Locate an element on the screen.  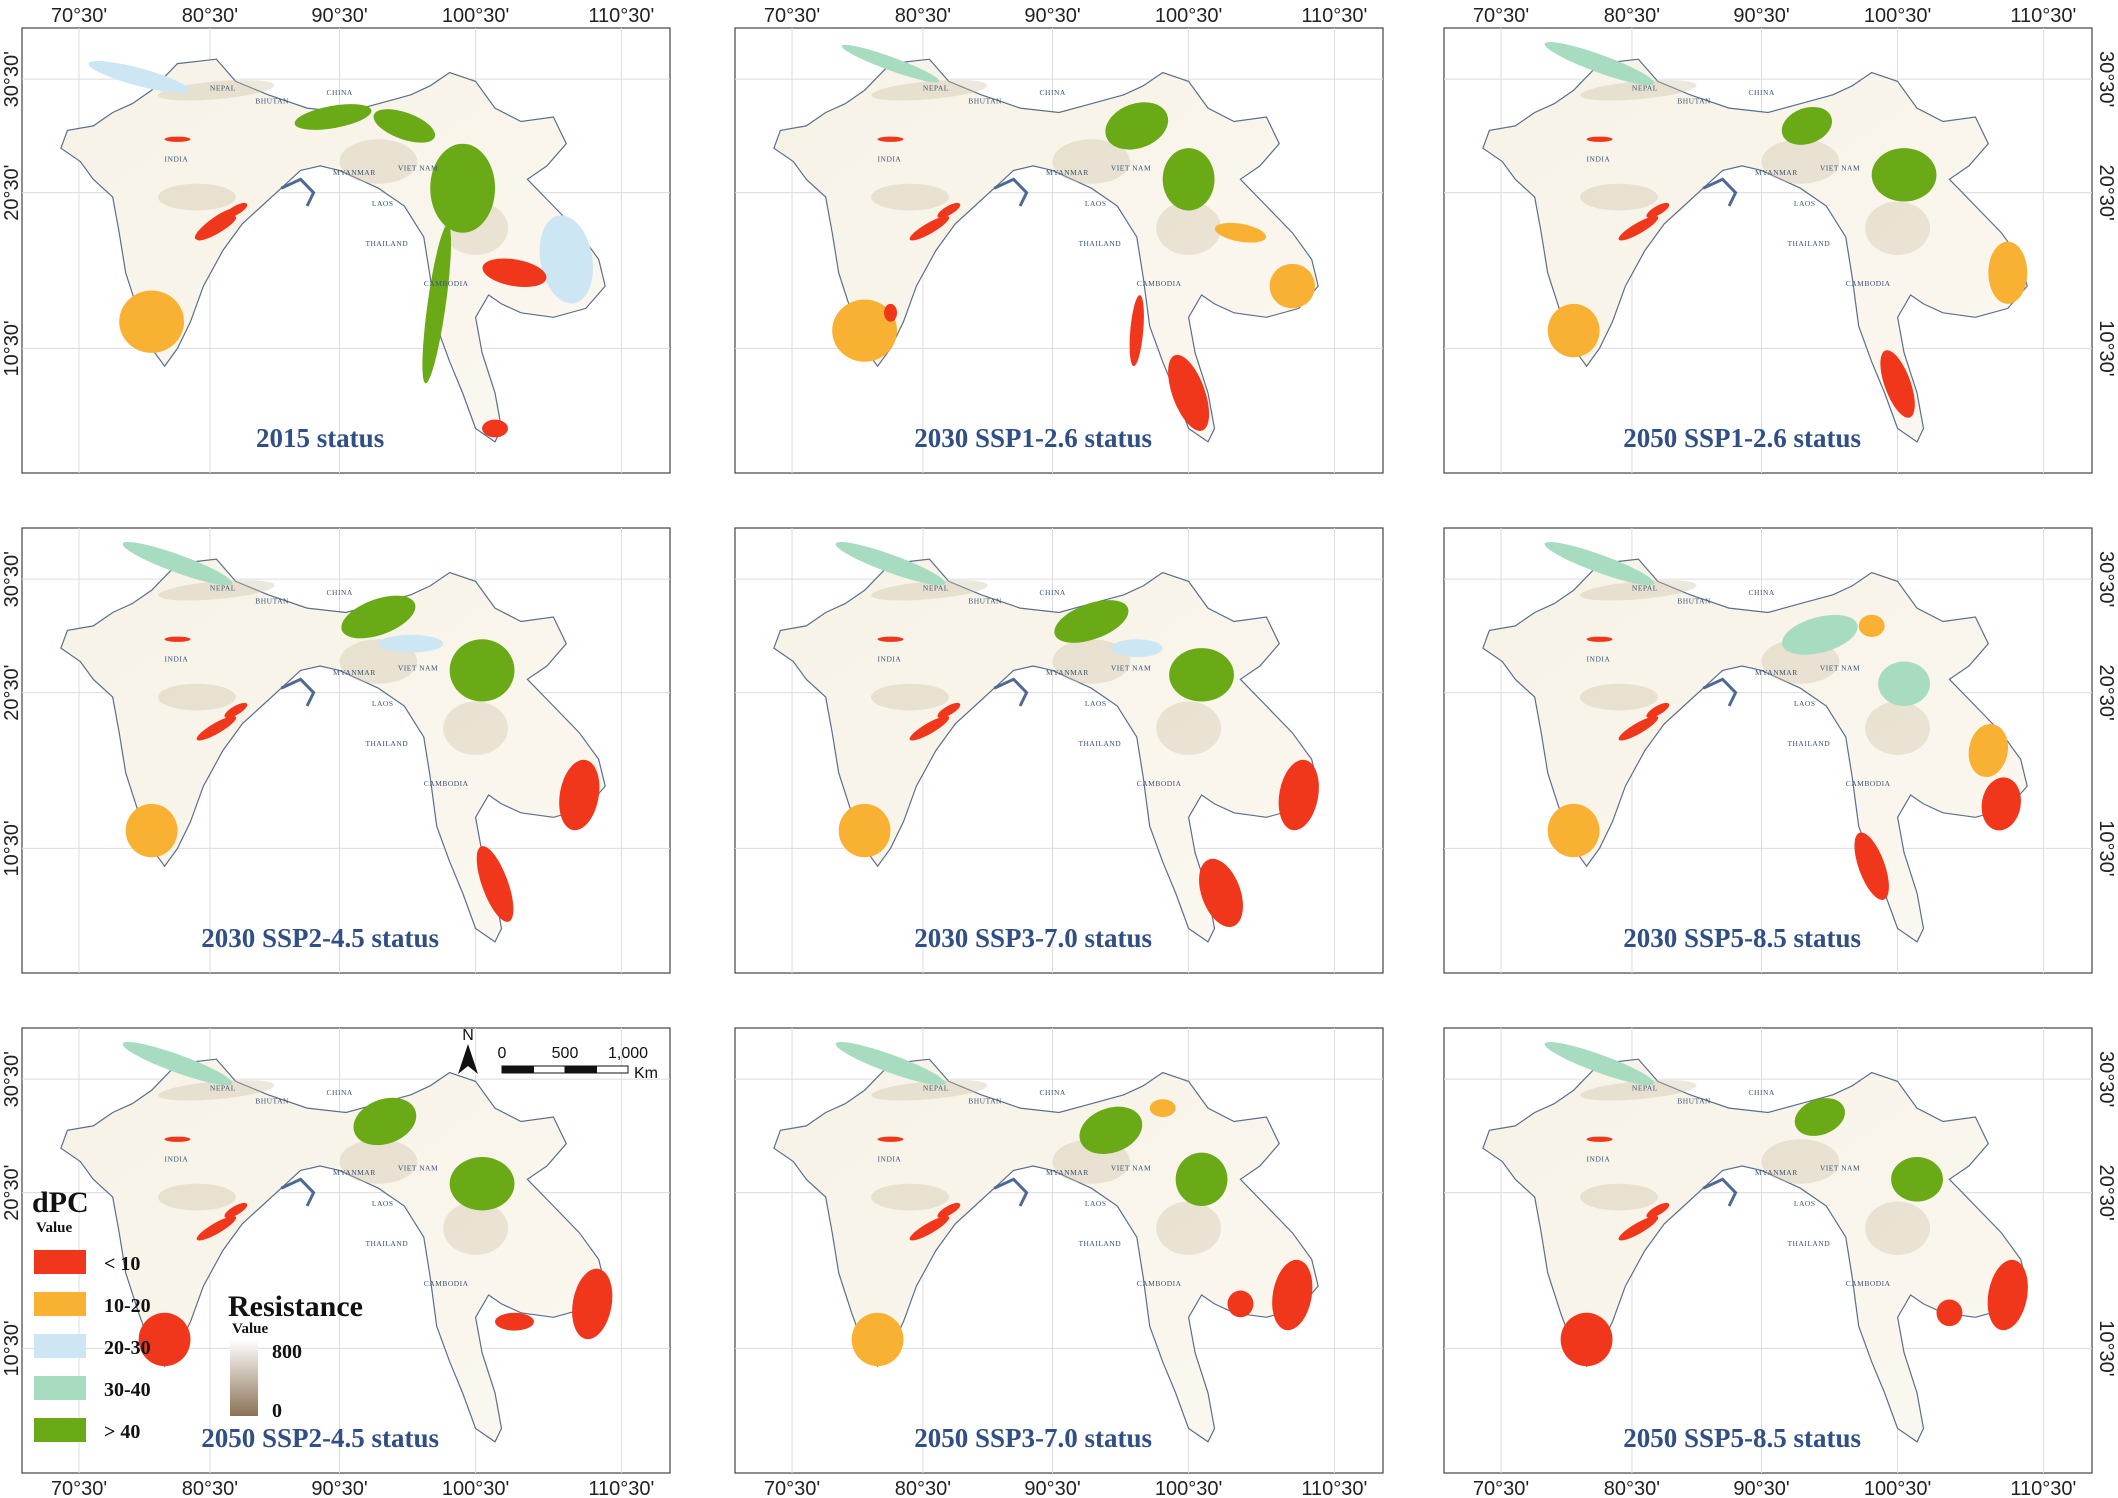
longitude-label-bottom: 70°30' is located at coordinates (1501, 1488).